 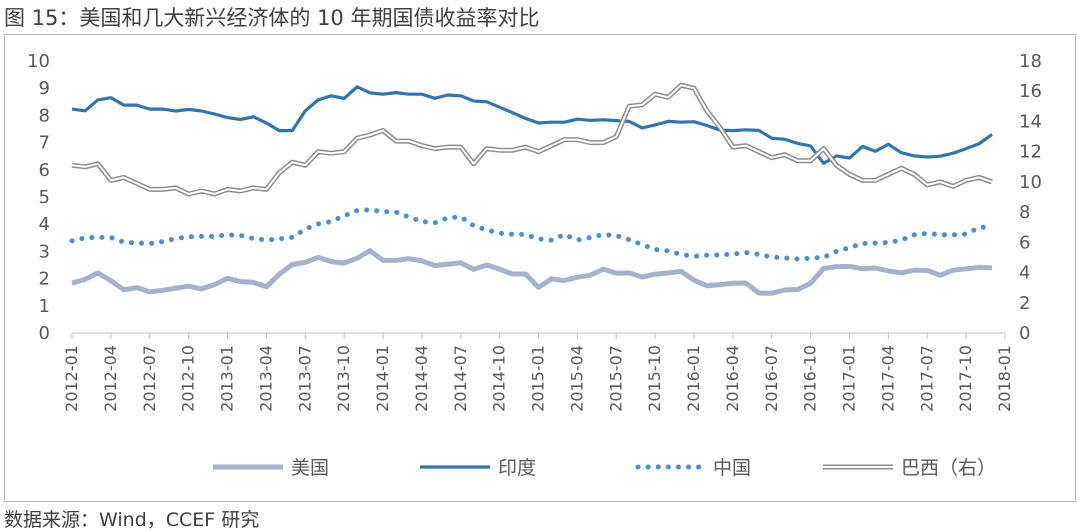 What do you see at coordinates (1024, 333) in the screenshot?
I see `y-tick-label-right: 0` at bounding box center [1024, 333].